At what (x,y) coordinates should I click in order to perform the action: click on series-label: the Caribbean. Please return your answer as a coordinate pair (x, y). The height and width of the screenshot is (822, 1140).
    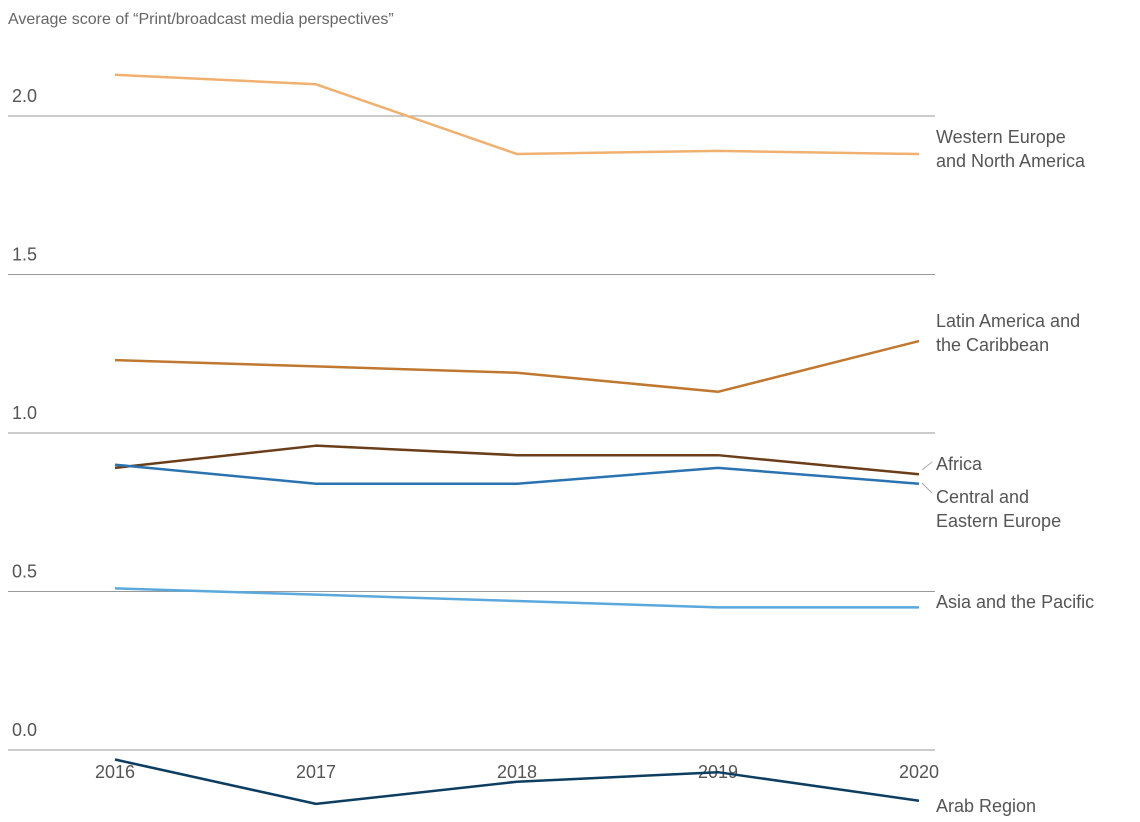
    Looking at the image, I should click on (992, 345).